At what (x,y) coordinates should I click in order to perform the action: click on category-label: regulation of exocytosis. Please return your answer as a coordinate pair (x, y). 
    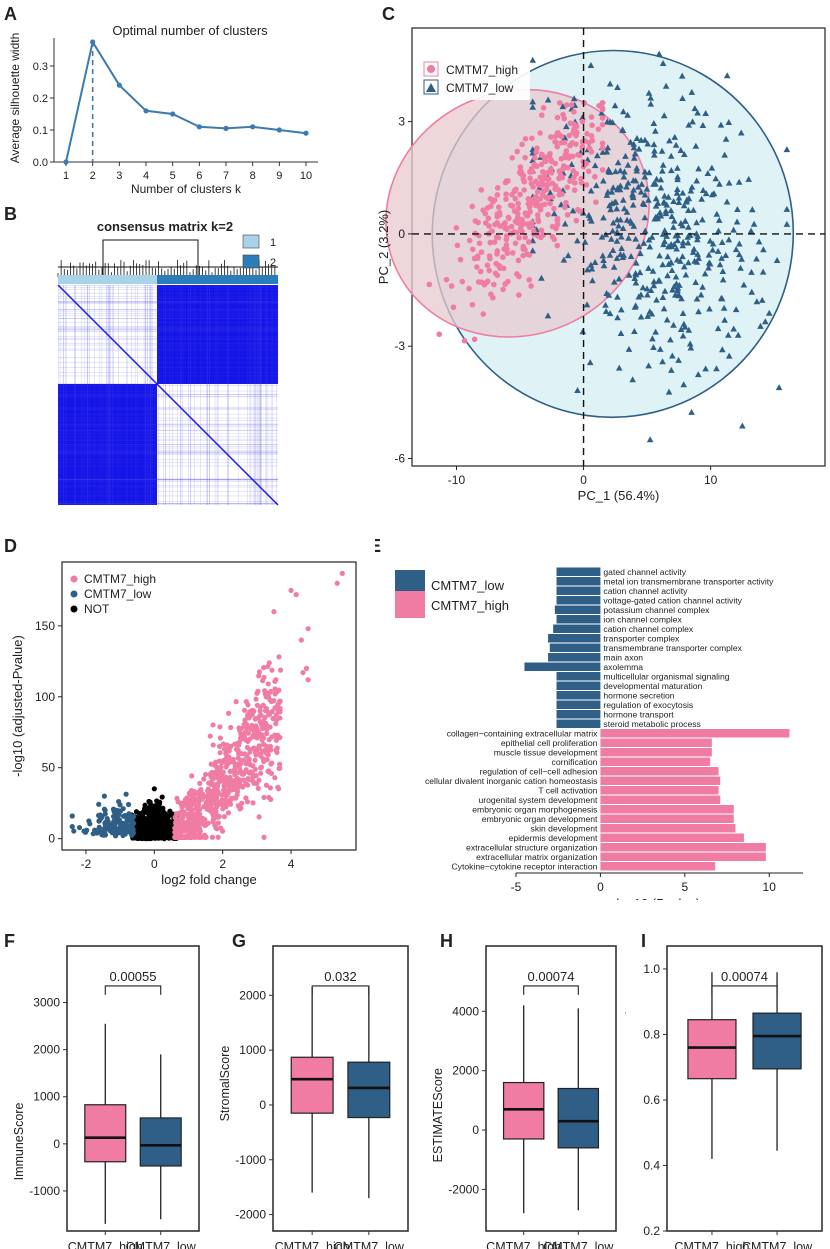
    Looking at the image, I should click on (648, 705).